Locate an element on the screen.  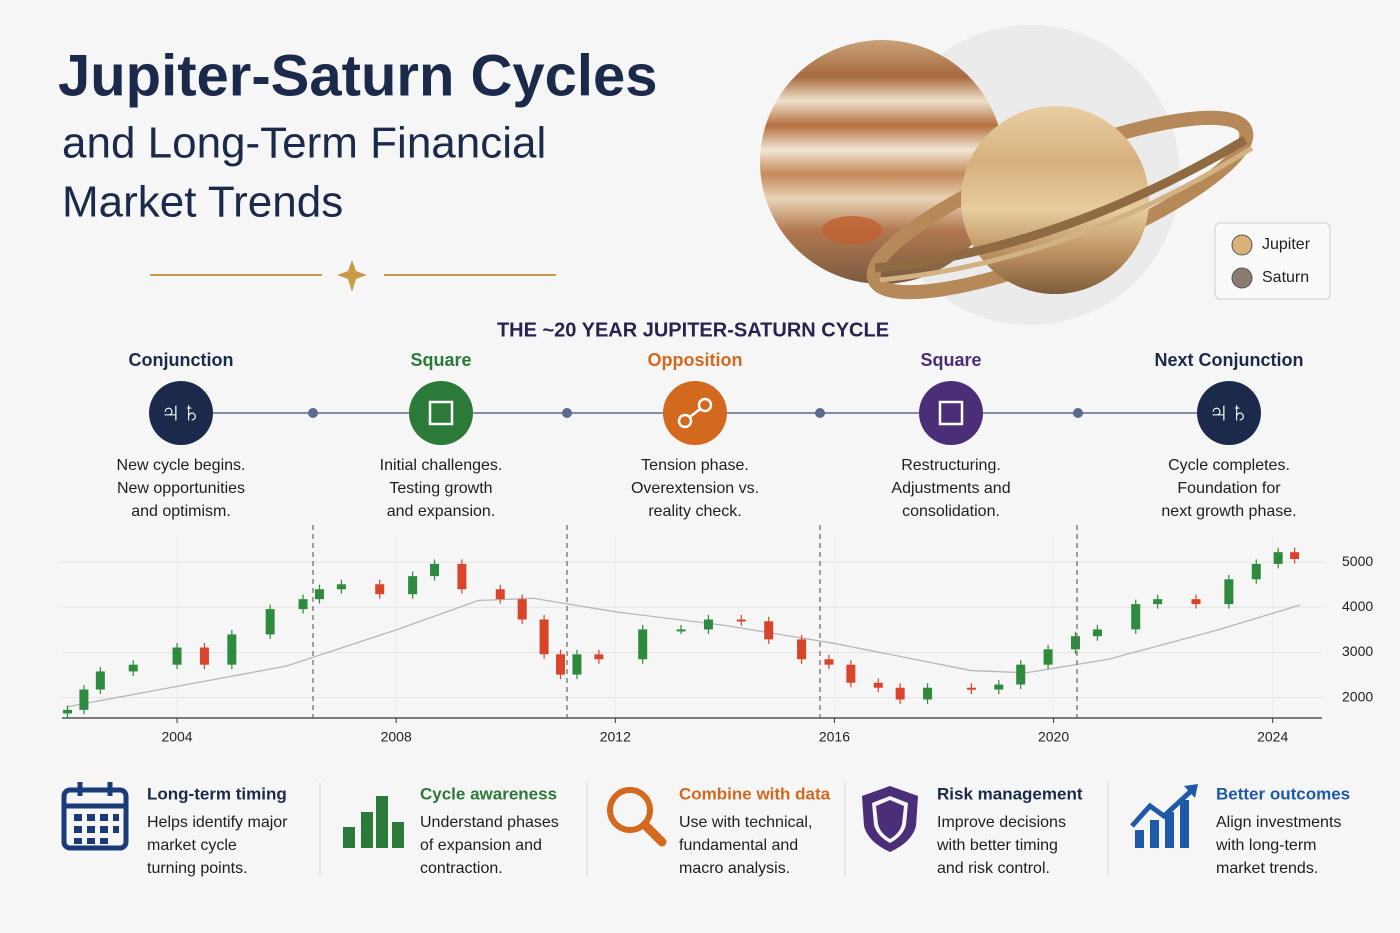
phase-text: and optimism. is located at coordinates (181, 511).